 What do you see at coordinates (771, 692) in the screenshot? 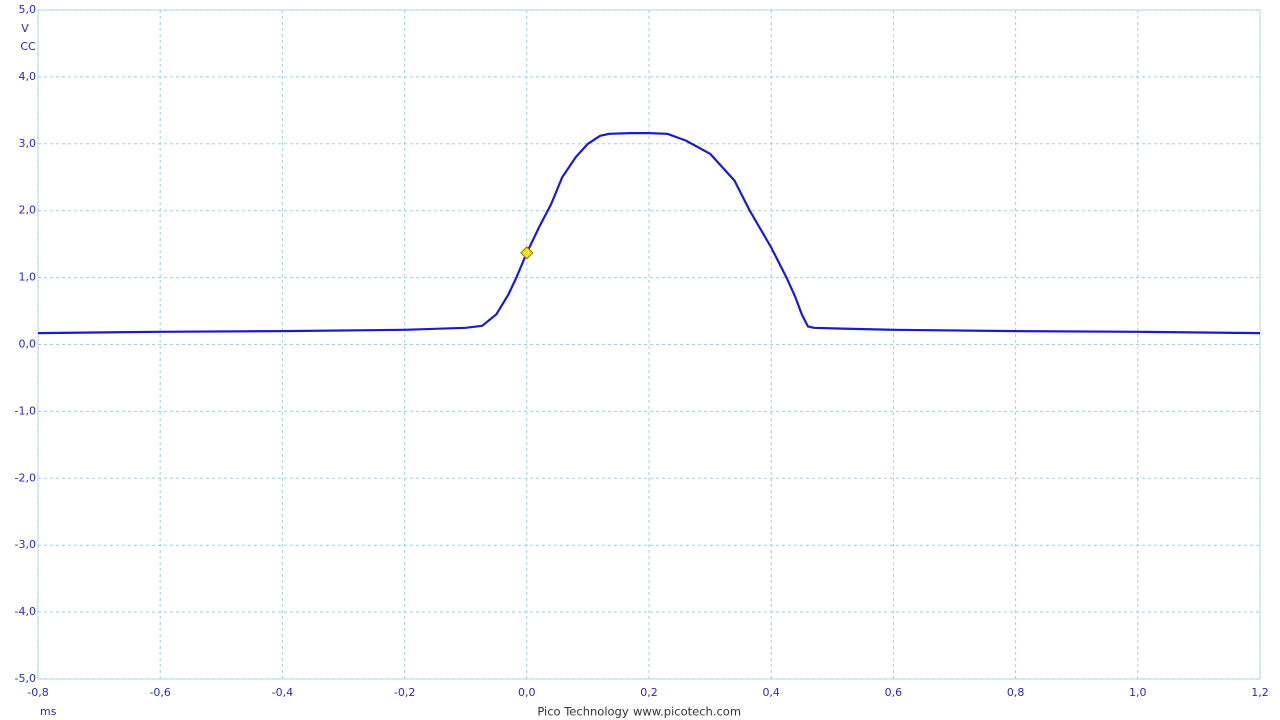
I see `x-tick-label: 0,4` at bounding box center [771, 692].